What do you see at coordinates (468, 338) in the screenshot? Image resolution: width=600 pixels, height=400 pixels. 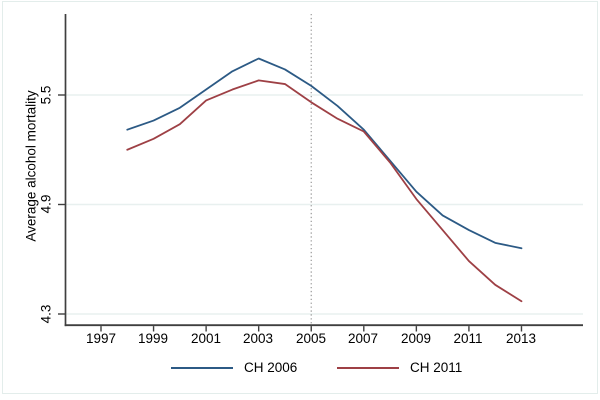 I see `x-tick-label-2011: 2011` at bounding box center [468, 338].